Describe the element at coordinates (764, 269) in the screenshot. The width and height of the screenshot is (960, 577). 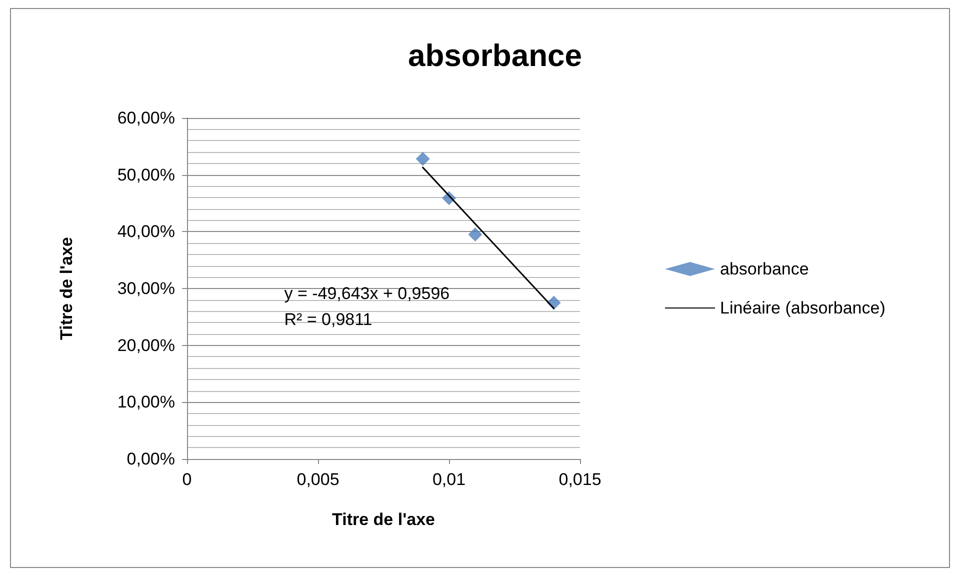
I see `legend-label: absorbance` at that location.